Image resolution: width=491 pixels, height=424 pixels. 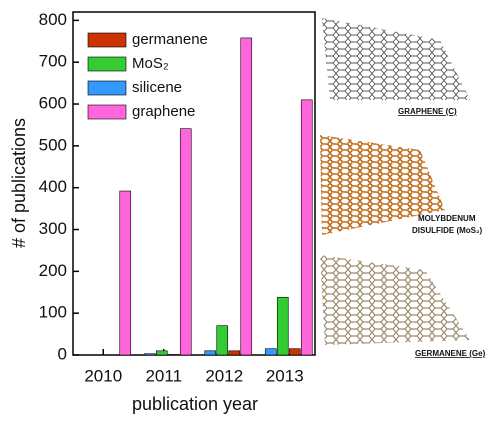 What do you see at coordinates (62, 353) in the screenshot?
I see `y-tick-label: 0` at bounding box center [62, 353].